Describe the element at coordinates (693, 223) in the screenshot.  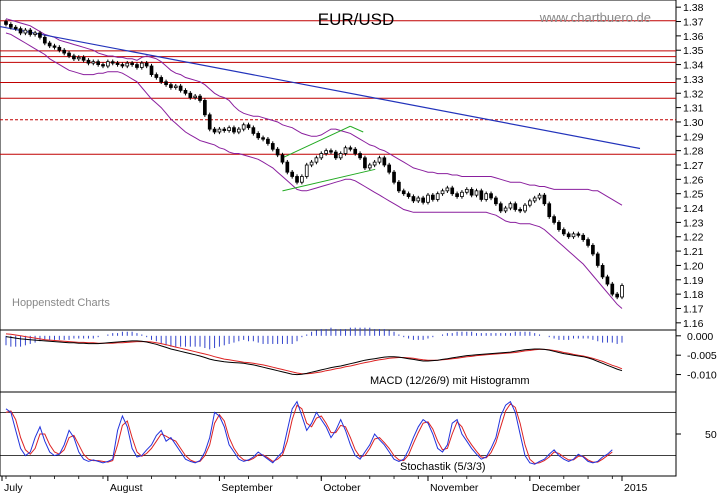
I see `price-tick-label: 1.23` at that location.